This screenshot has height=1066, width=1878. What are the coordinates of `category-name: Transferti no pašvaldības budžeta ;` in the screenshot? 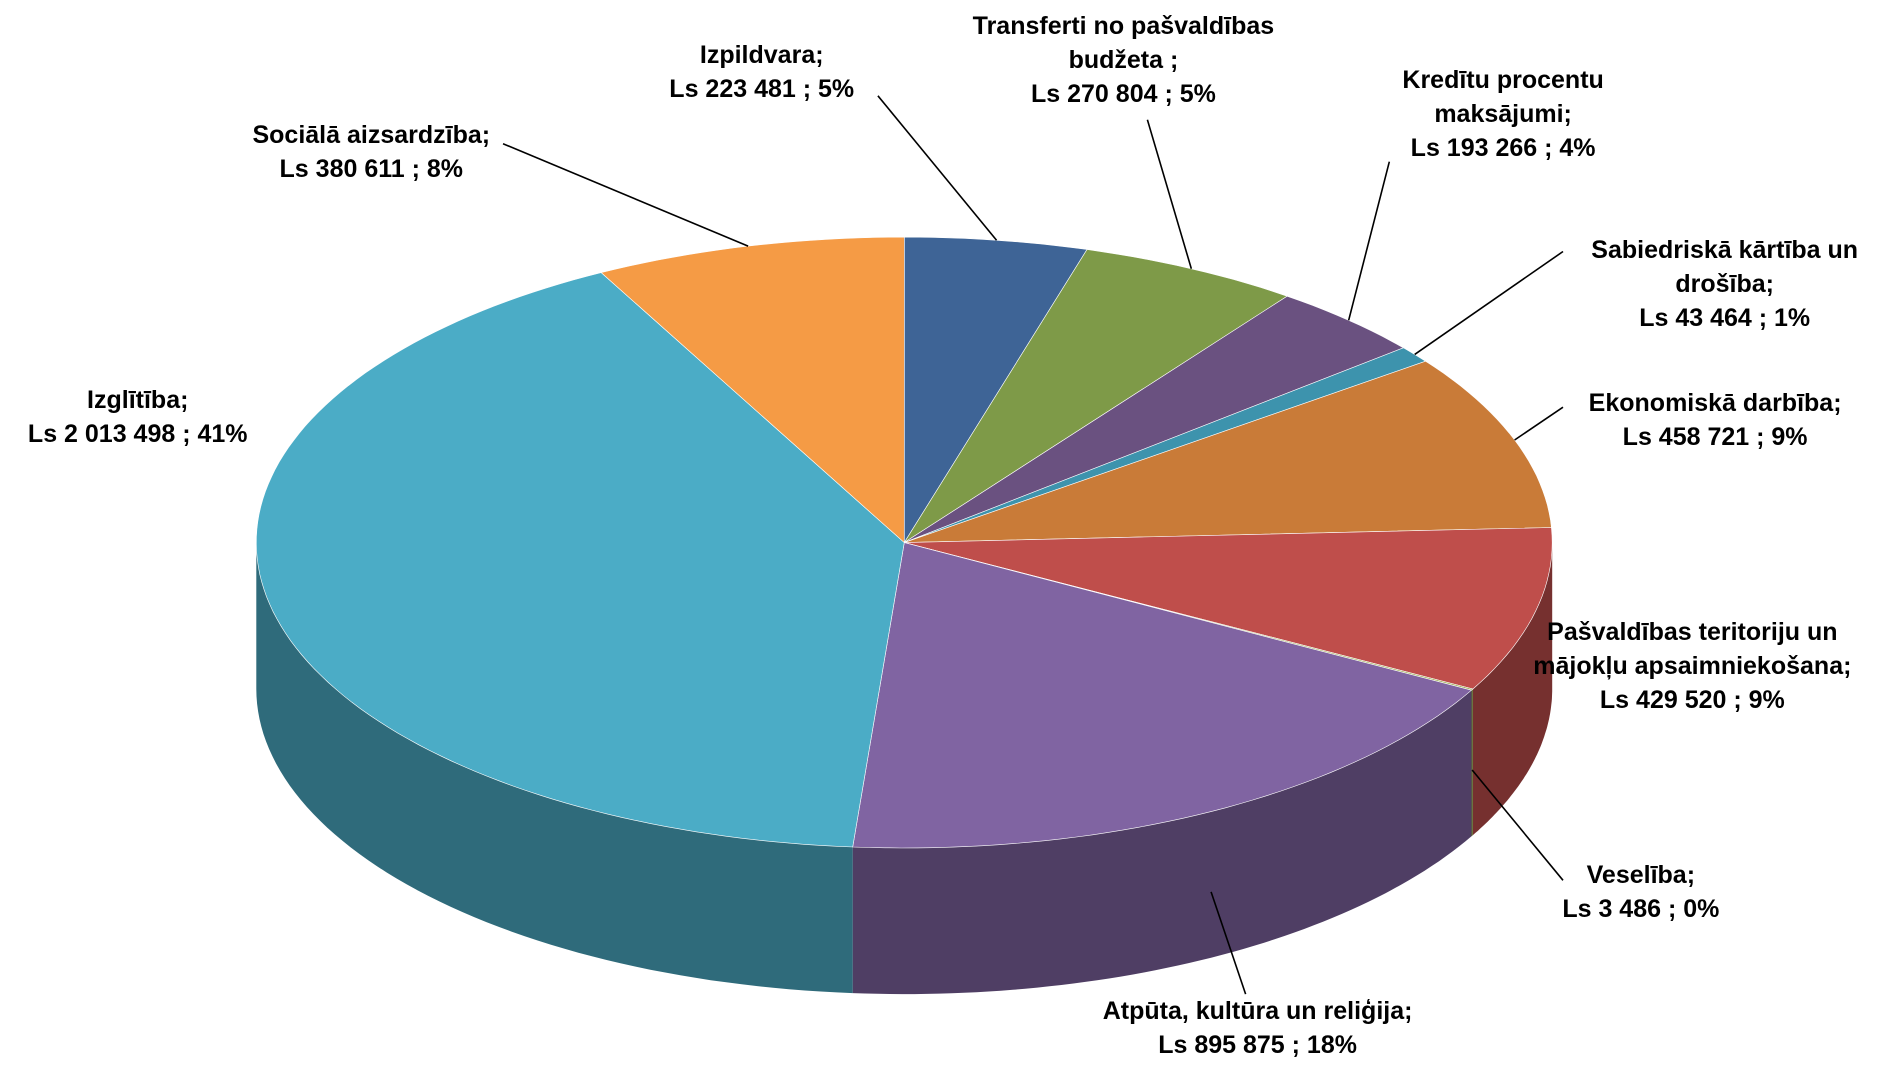 It's located at (1123, 42).